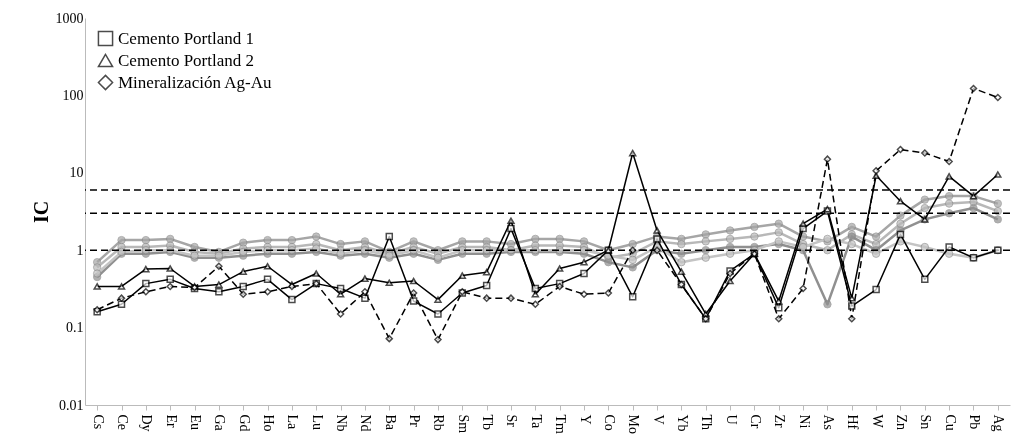  Describe the element at coordinates (536, 422) in the screenshot. I see `x-tick-label: Ta` at that location.